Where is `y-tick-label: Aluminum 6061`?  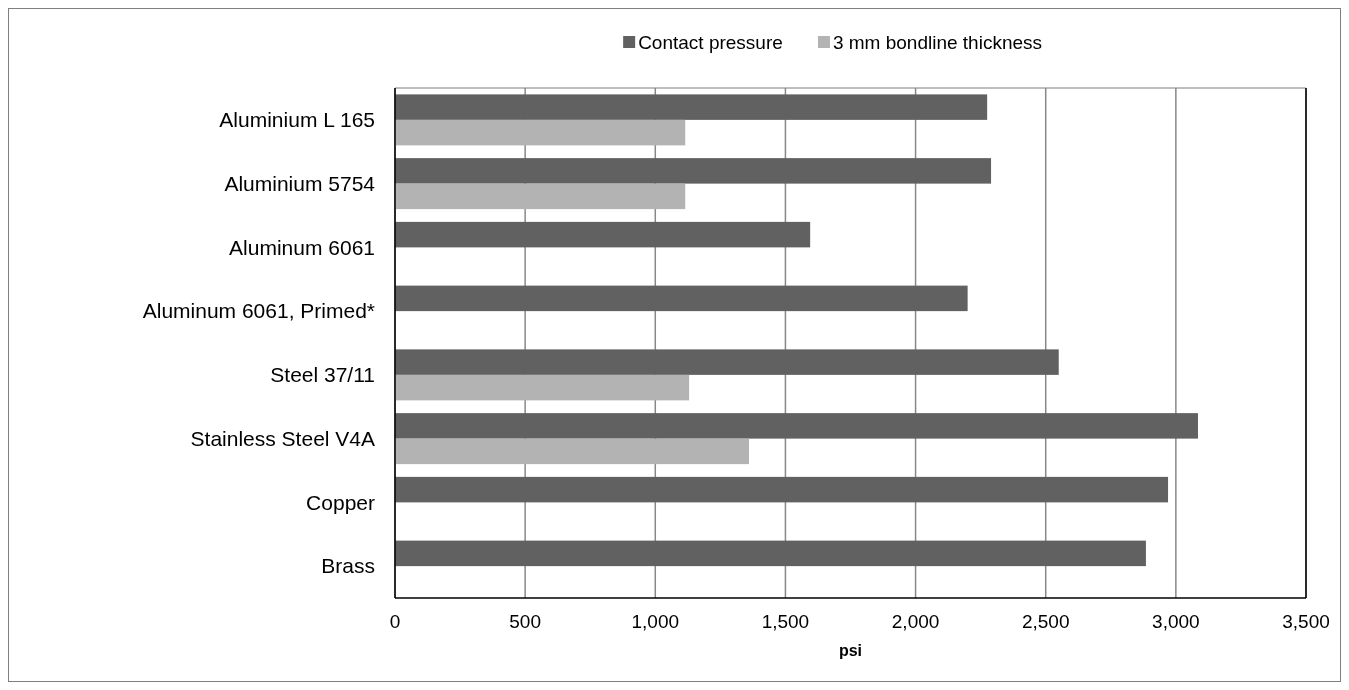
y-tick-label: Aluminum 6061 is located at coordinates (302, 247).